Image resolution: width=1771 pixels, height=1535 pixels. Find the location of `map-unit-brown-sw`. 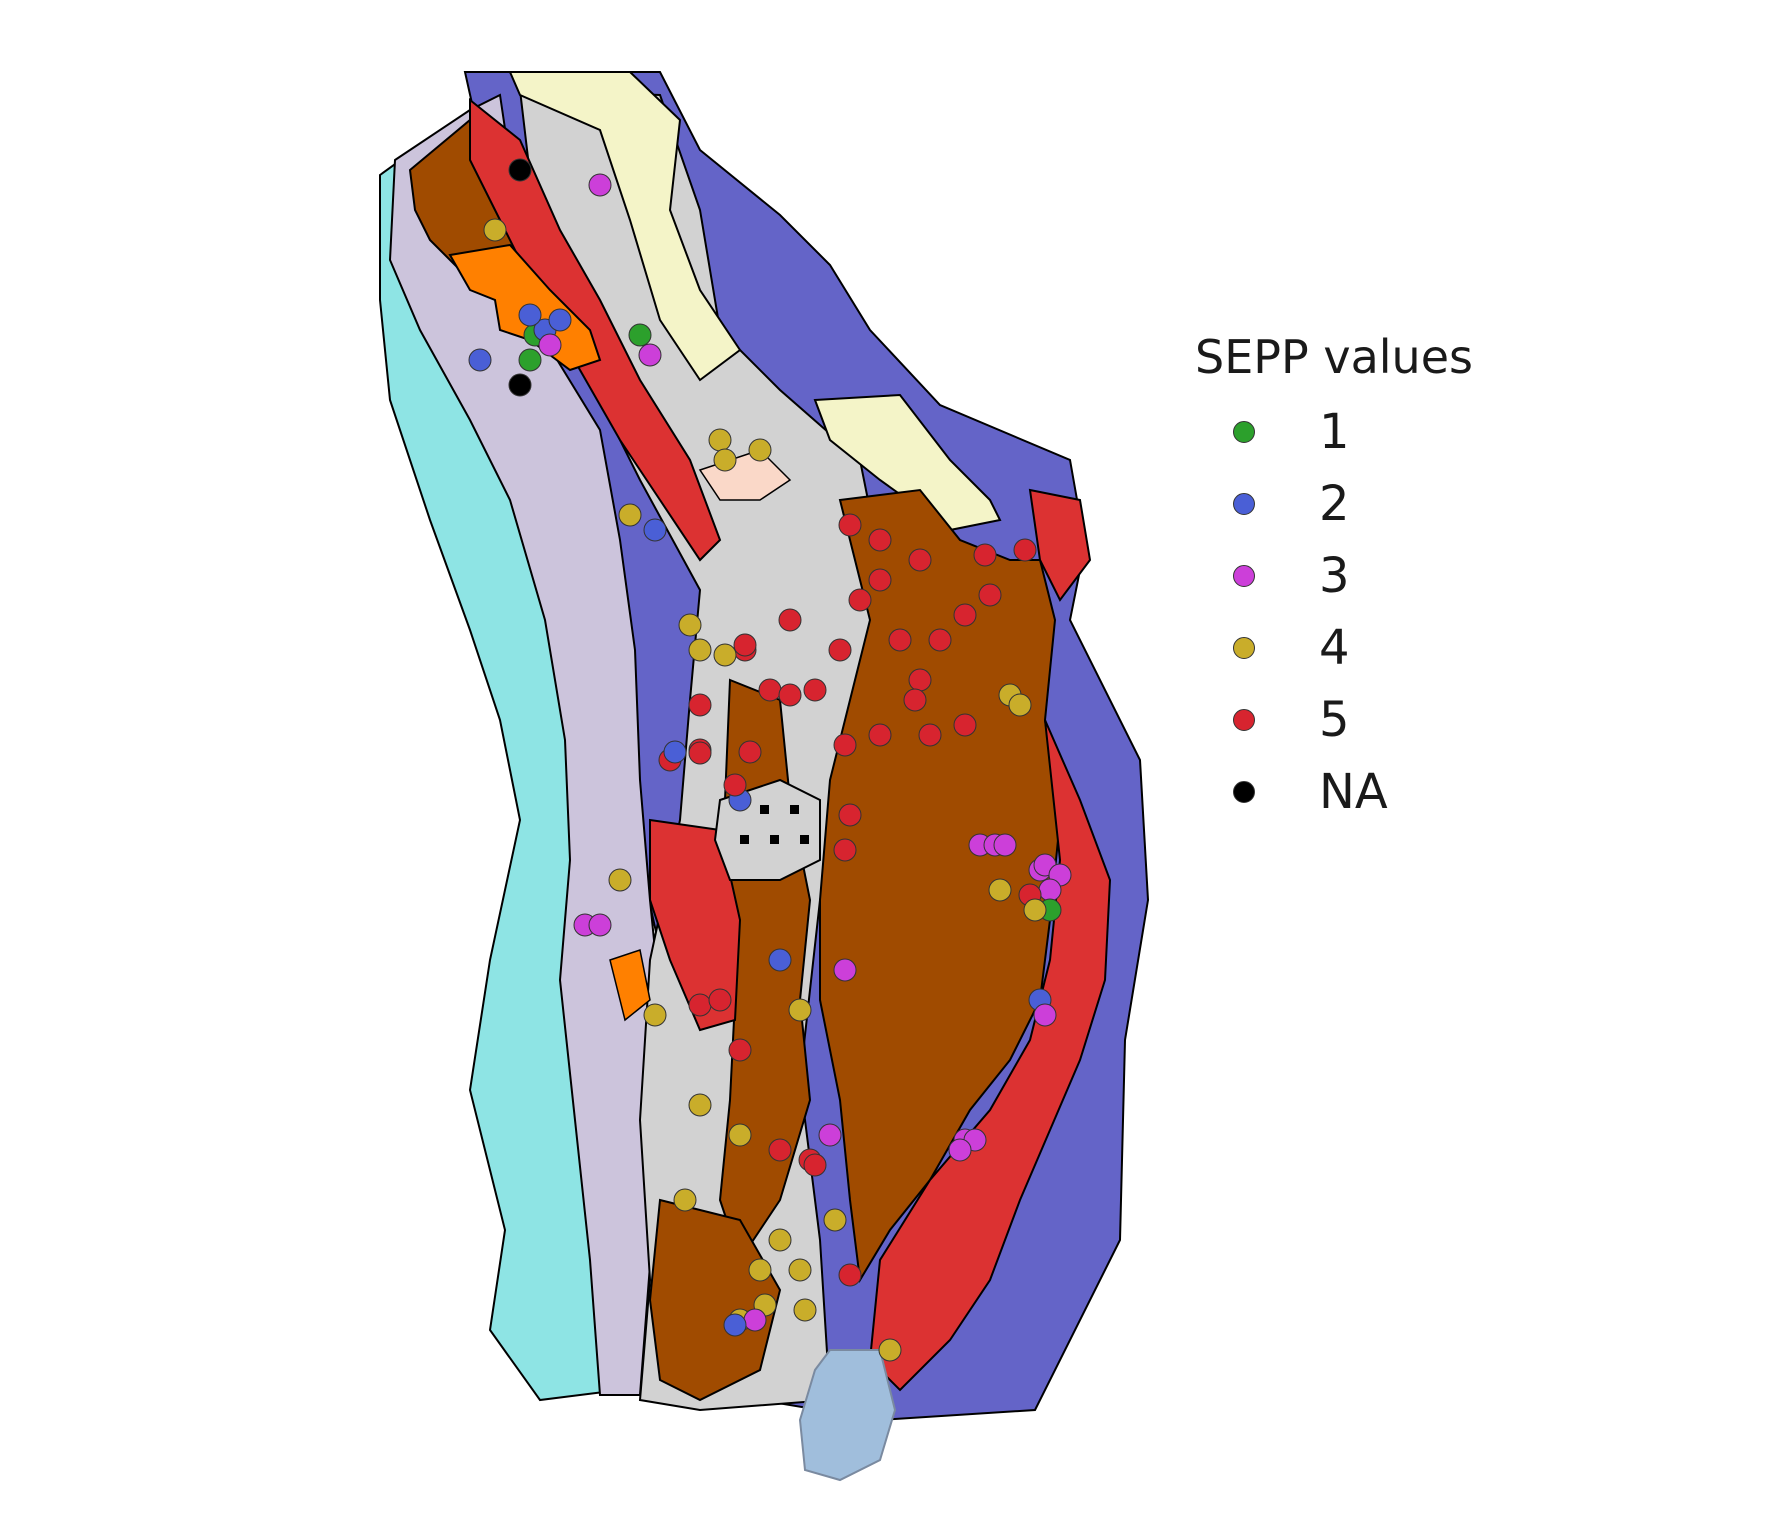

map-unit-brown-sw is located at coordinates (715, 1300).